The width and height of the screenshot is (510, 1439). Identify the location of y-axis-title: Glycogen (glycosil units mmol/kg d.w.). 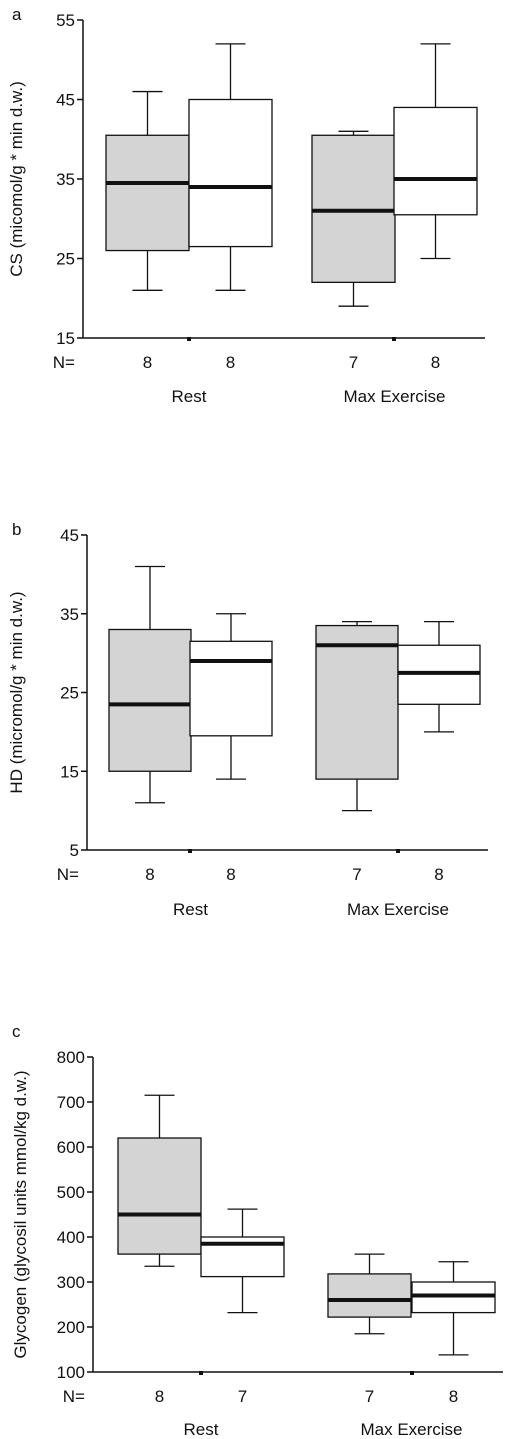
(20, 1214).